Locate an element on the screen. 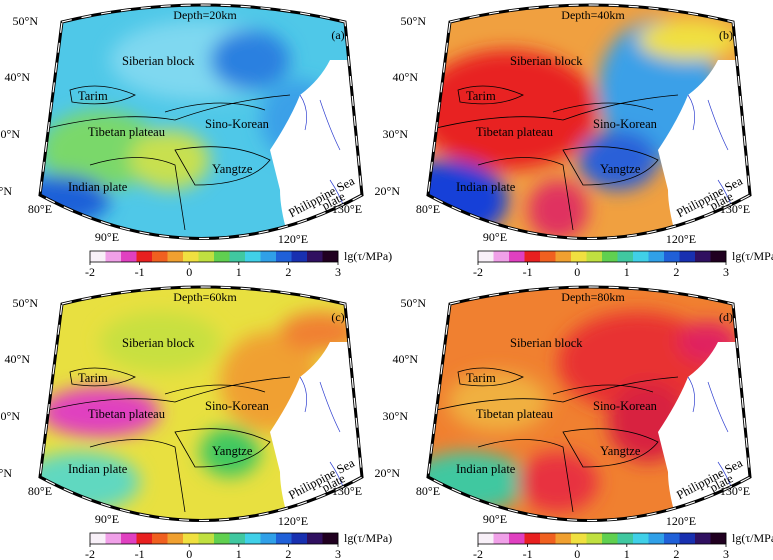 The height and width of the screenshot is (560, 773). panel-letter: (b) is located at coordinates (726, 35).